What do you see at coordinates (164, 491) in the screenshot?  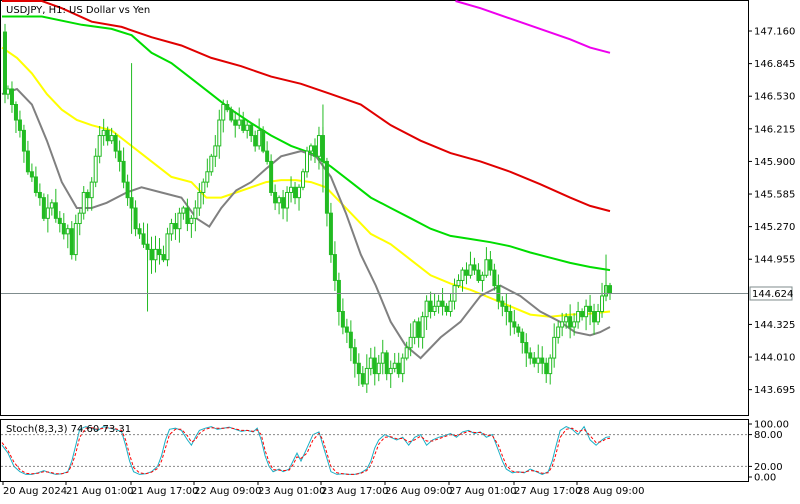 I see `time-tick-label: 21 Aug 17:00` at bounding box center [164, 491].